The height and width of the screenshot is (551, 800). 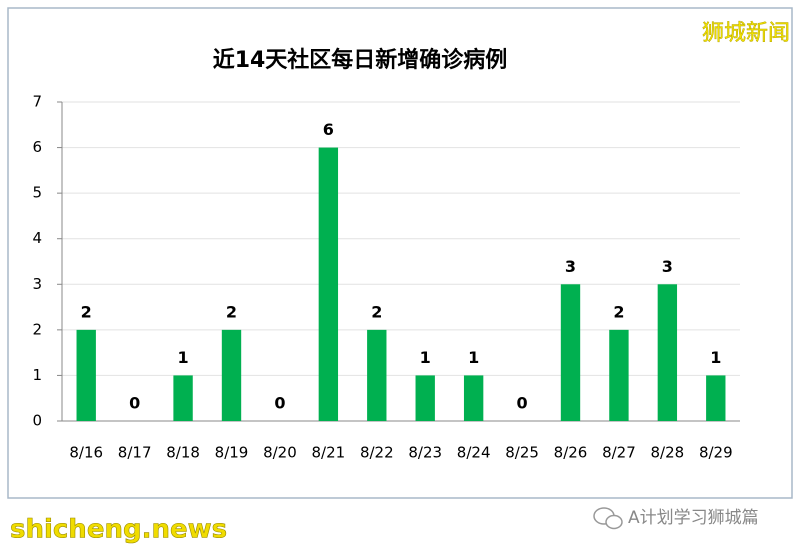 I want to click on x-tick-label: 8/28, so click(x=668, y=453).